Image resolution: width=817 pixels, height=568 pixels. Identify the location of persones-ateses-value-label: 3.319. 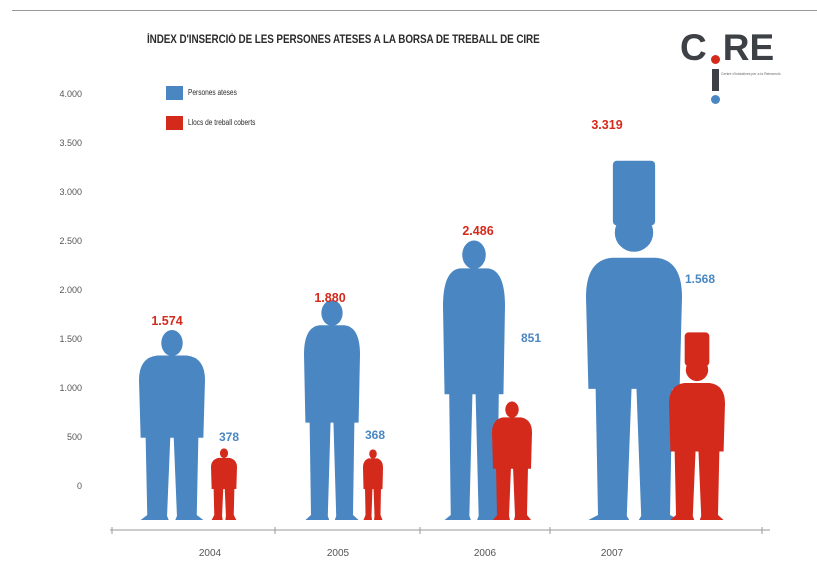
(606, 125).